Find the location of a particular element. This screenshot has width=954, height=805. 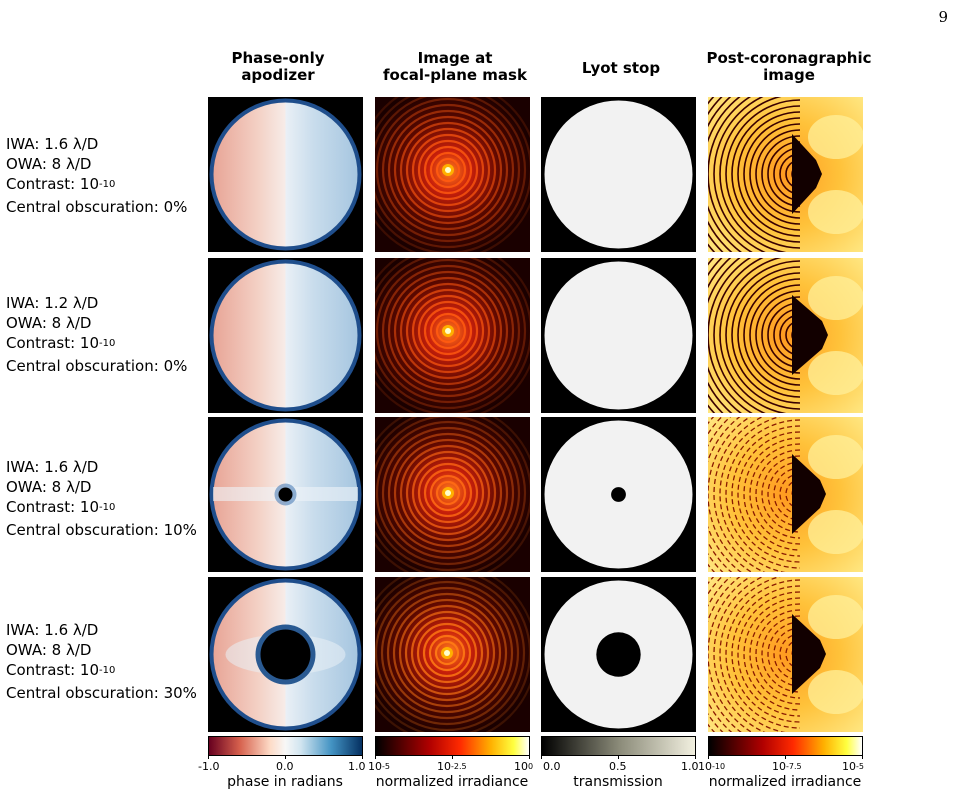

column-title-line1: Image at is located at coordinates (455, 58).